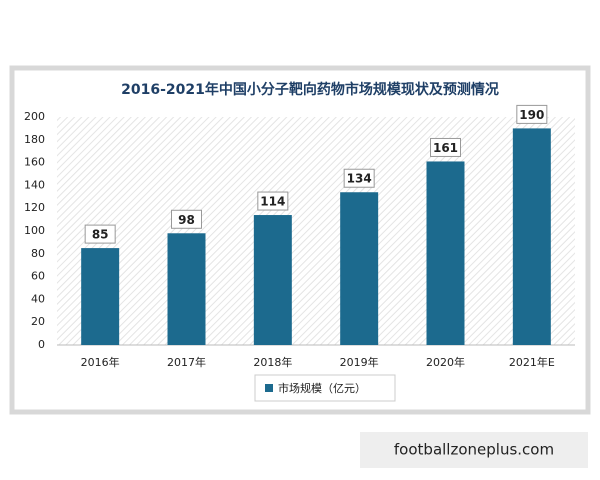 The width and height of the screenshot is (600, 480). I want to click on y-tick-label: 100, so click(34, 230).